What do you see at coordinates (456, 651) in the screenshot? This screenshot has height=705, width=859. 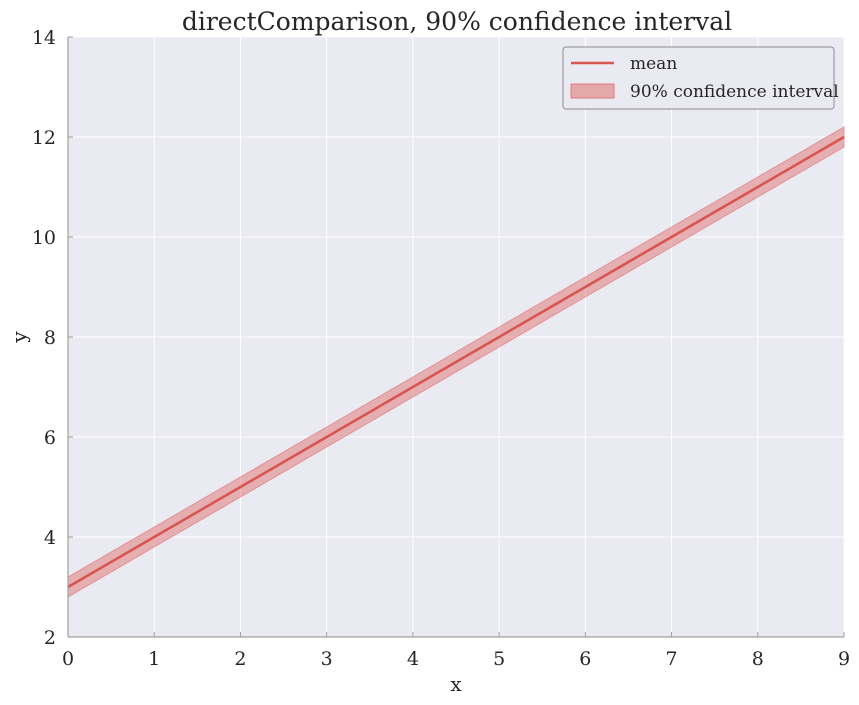 I see `x-axis-ticks: 0 1 2 3 4 5 6 7 8 9` at bounding box center [456, 651].